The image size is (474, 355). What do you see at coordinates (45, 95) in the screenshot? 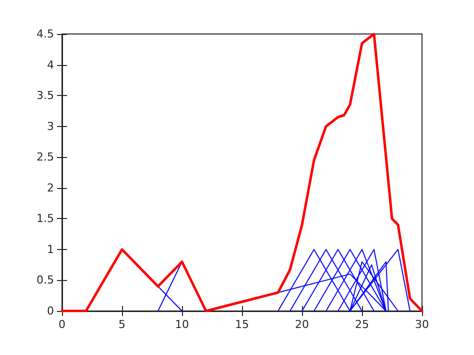
I see `y-tick-label: 3.5` at bounding box center [45, 95].